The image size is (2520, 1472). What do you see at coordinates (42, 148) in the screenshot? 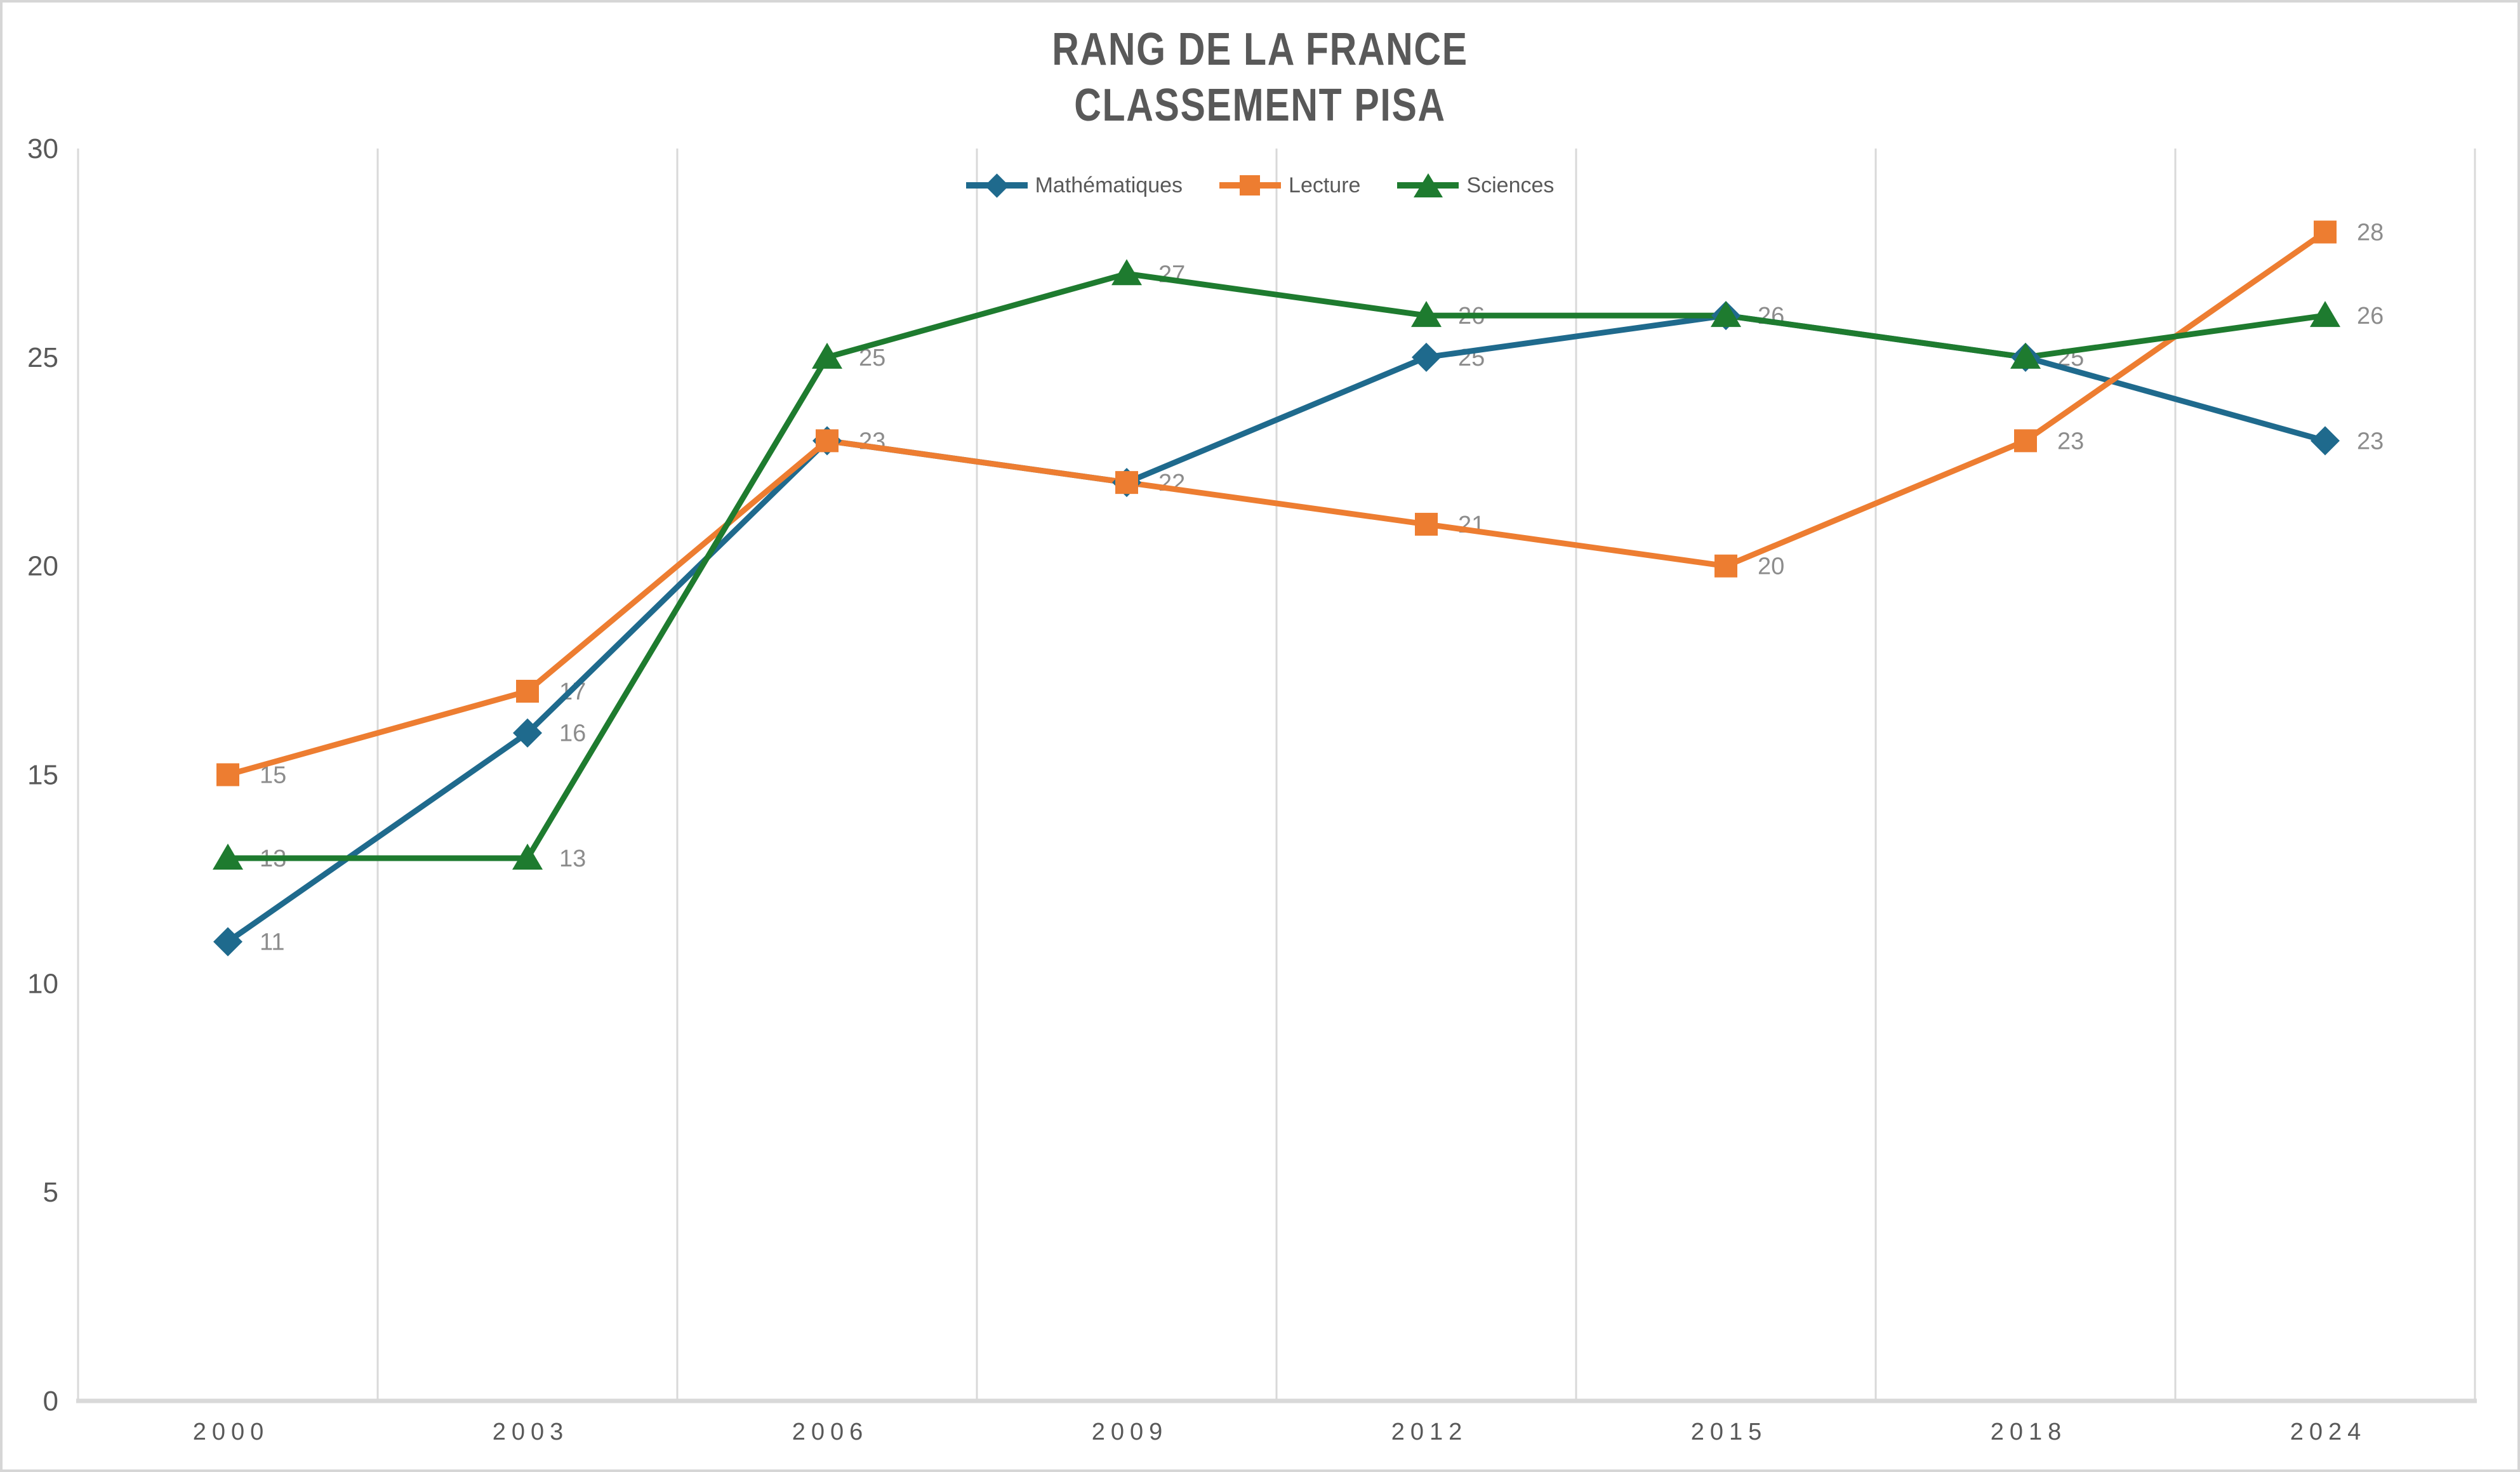
I see `y-axis-tick-label: 30` at bounding box center [42, 148].